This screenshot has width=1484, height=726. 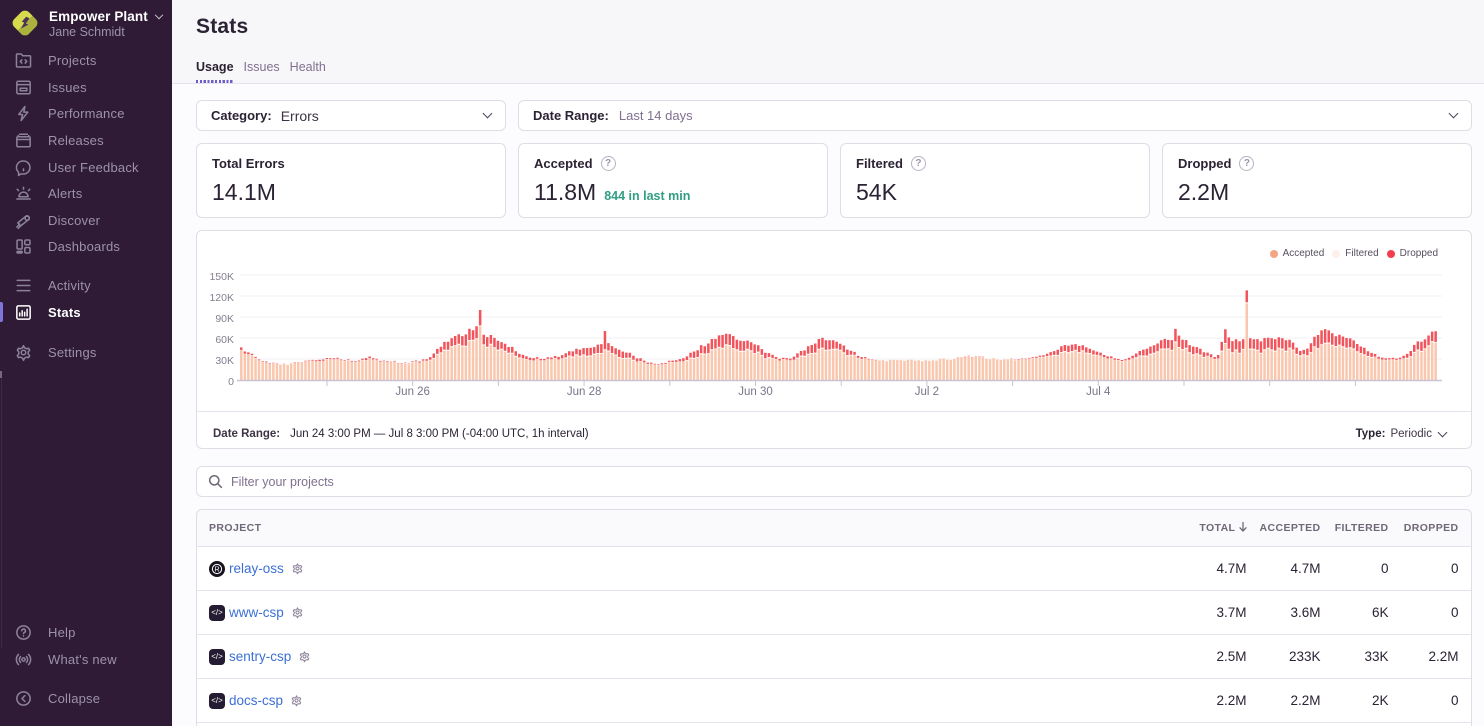 I want to click on svg-text: 30K, so click(x=224, y=361).